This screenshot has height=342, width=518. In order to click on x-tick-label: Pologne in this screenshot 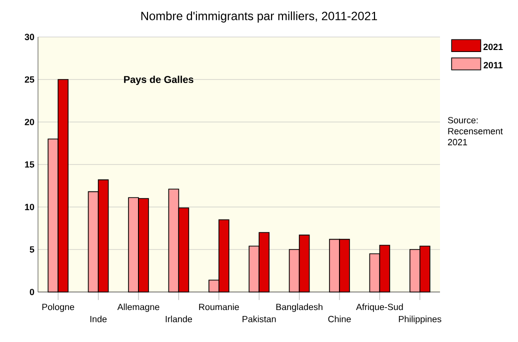, I will do `click(58, 308)`.